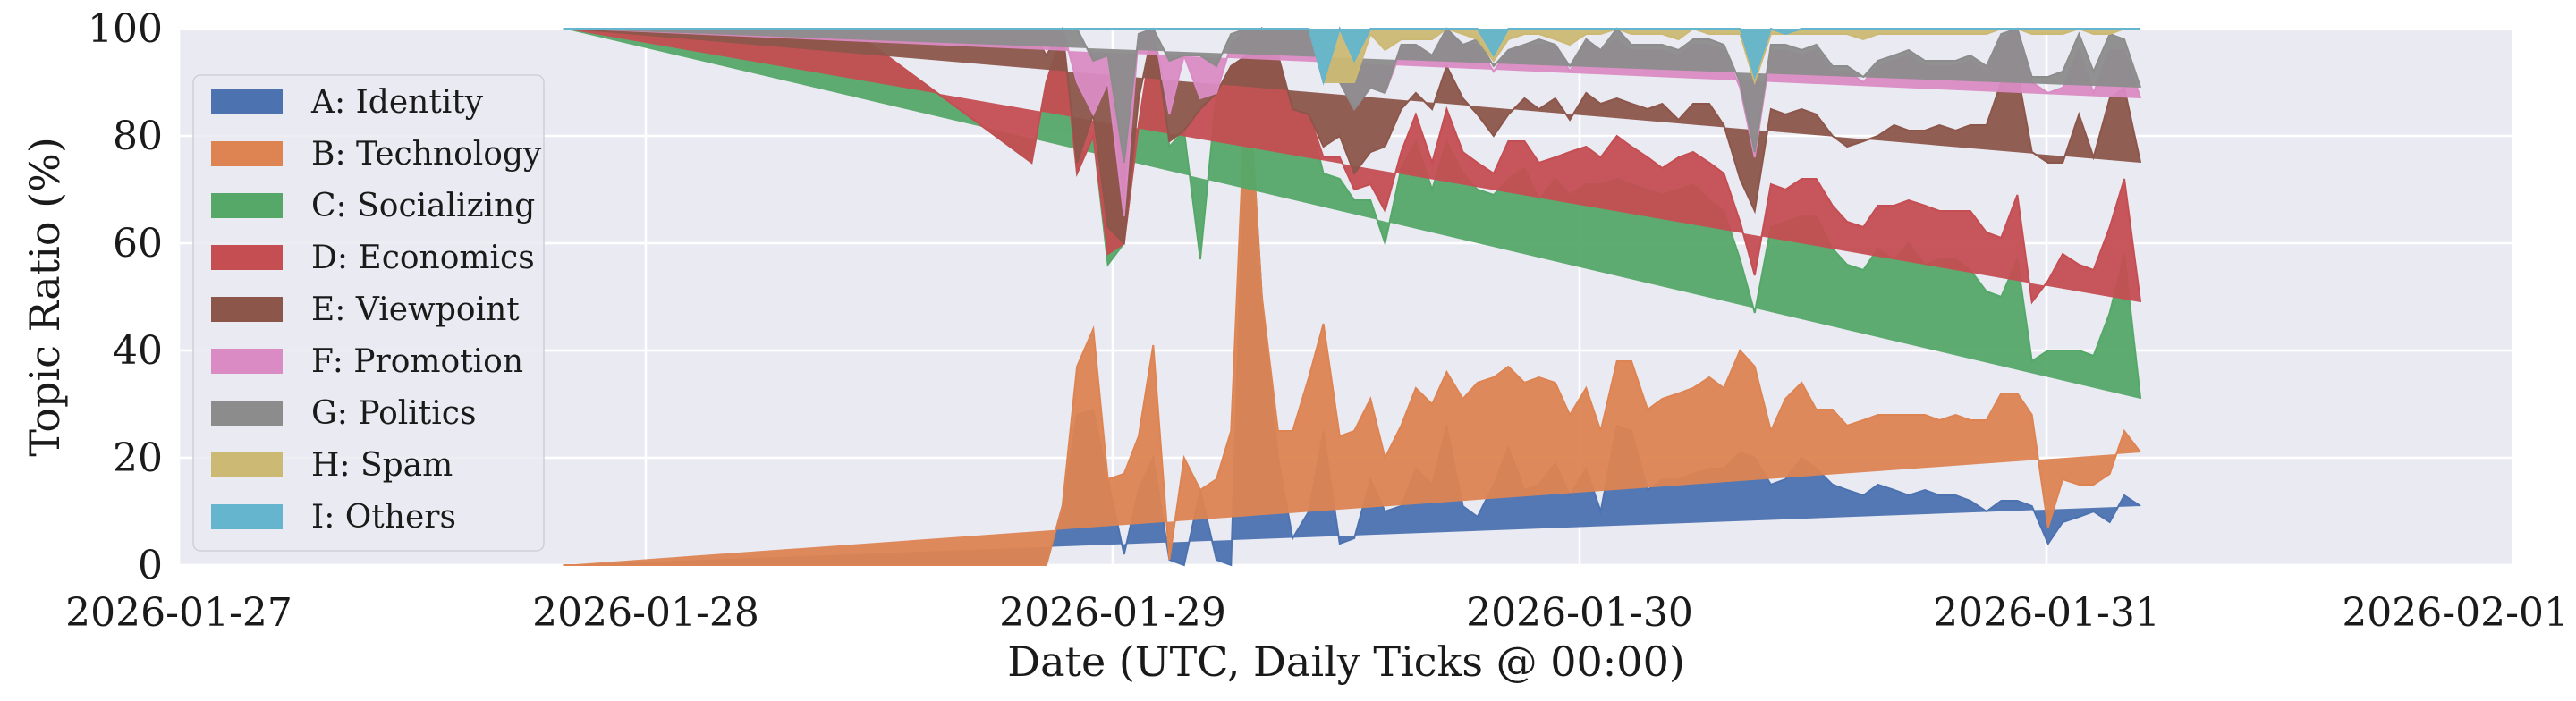 Image resolution: width=2576 pixels, height=701 pixels. I want to click on area-others, so click(1352, 56).